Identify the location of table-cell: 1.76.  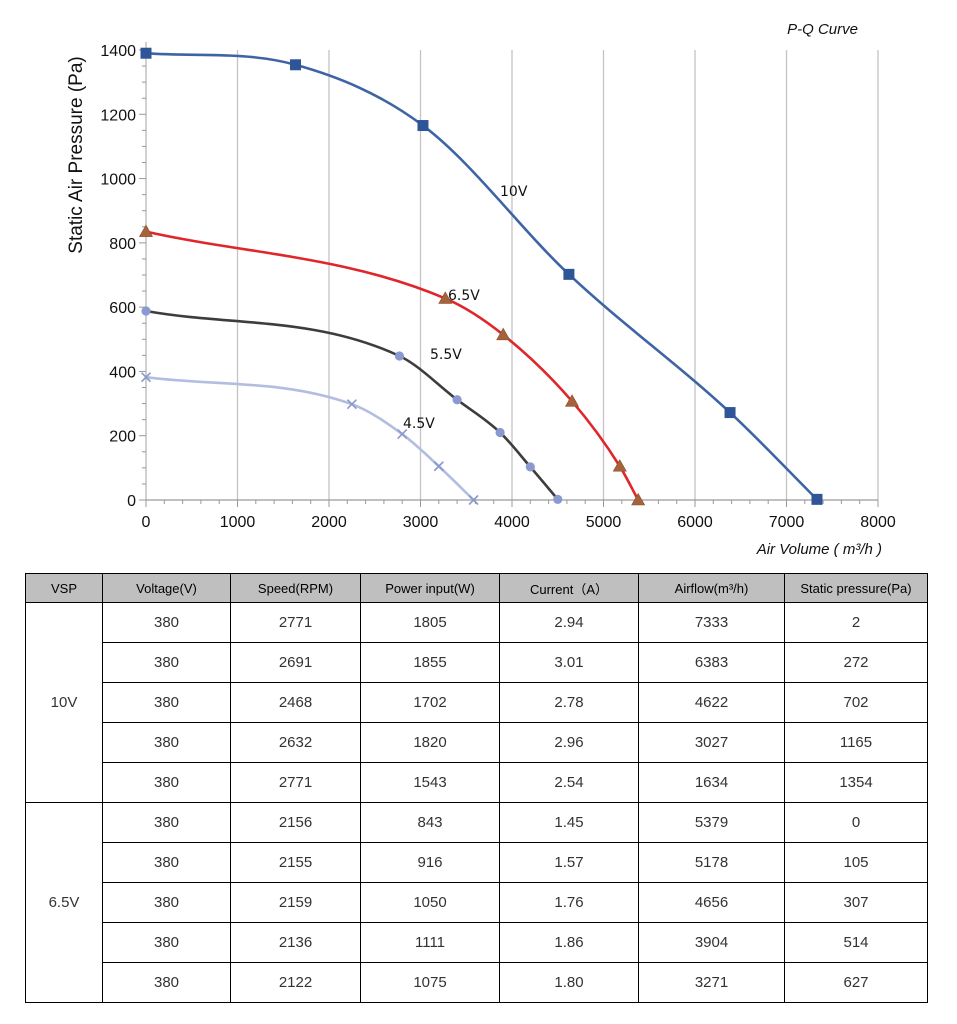
(569, 902).